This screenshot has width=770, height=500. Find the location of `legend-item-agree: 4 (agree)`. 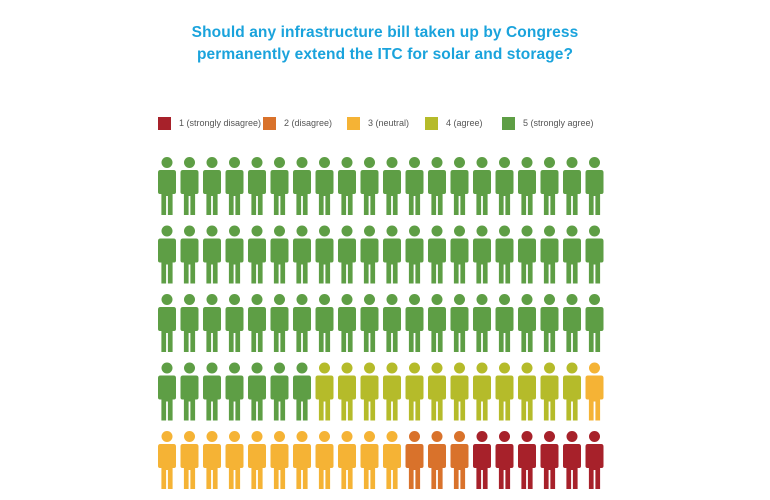

legend-item-agree: 4 (agree) is located at coordinates (454, 123).